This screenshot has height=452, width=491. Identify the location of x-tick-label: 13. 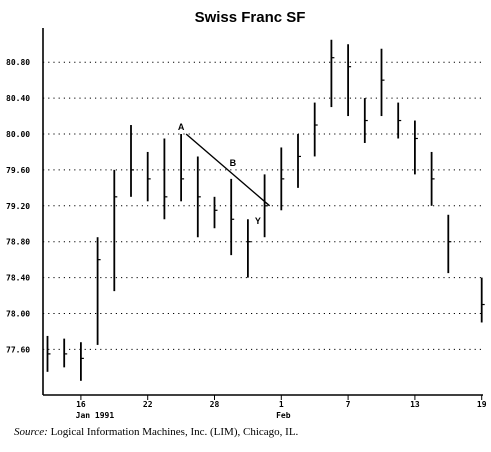
(415, 404).